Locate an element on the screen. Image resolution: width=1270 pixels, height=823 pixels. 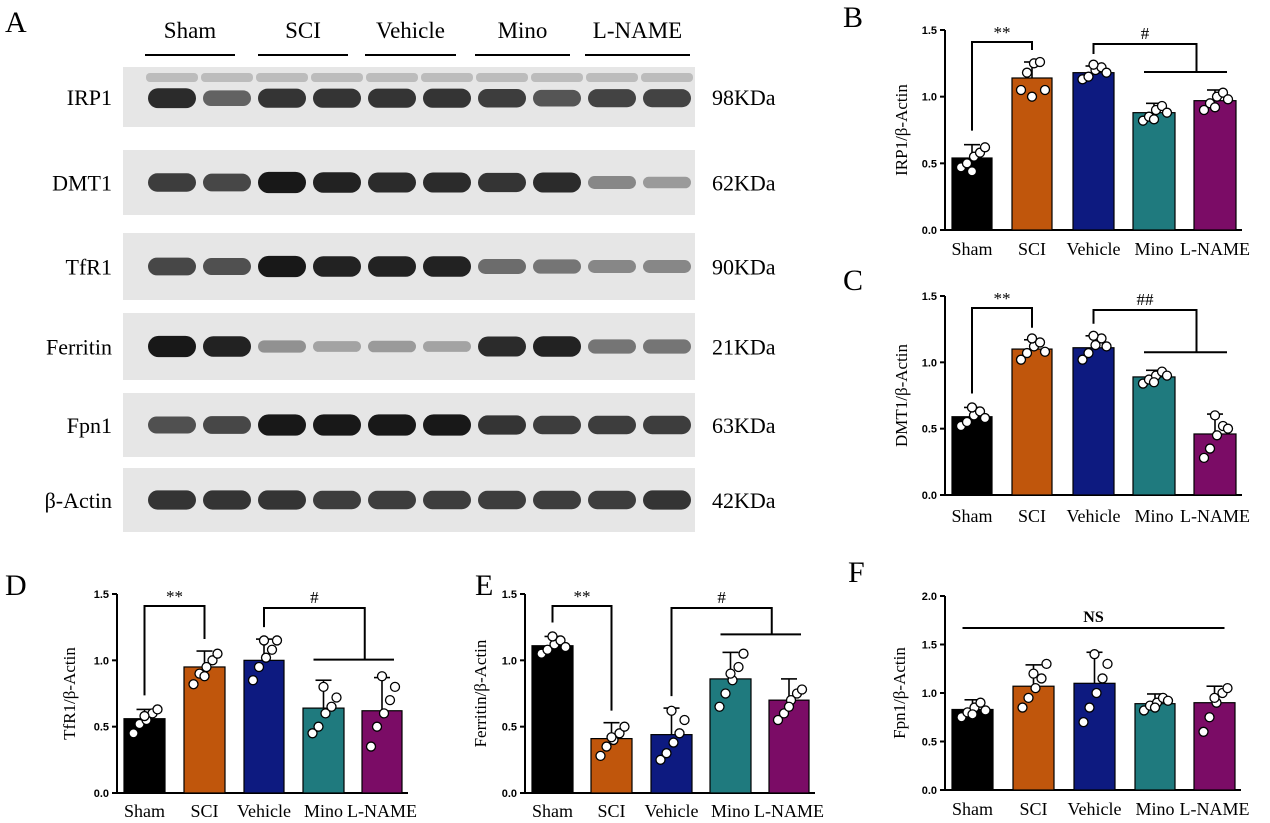
blot-group-label: Mino is located at coordinates (523, 30).